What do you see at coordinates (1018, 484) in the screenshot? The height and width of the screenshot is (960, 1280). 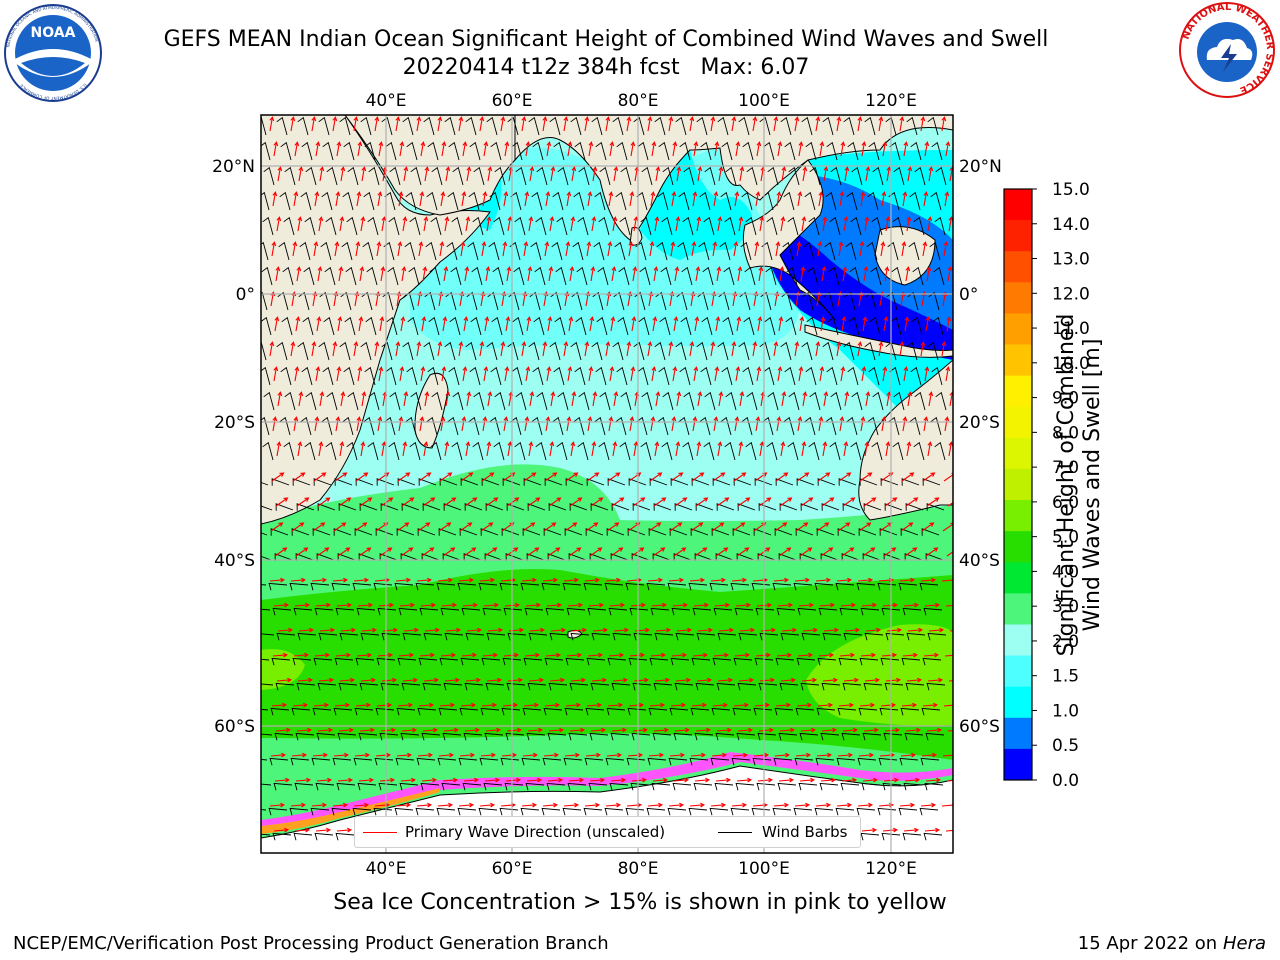 I see `colorbar` at bounding box center [1018, 484].